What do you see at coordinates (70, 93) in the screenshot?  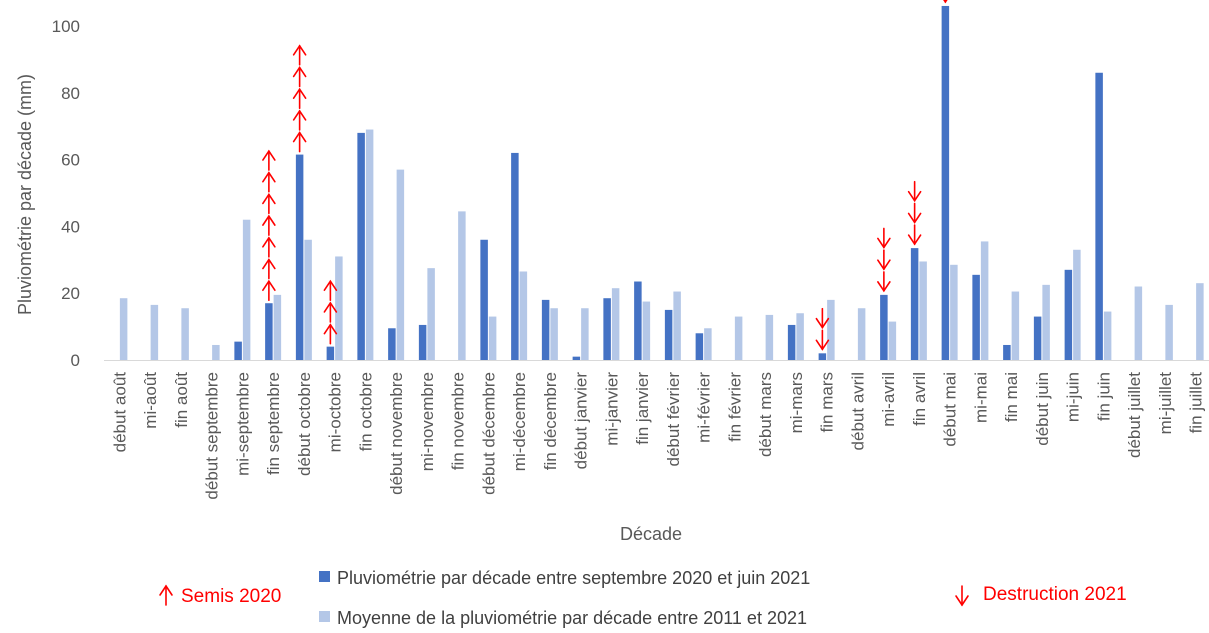 I see `y-tick-label: 80` at bounding box center [70, 93].